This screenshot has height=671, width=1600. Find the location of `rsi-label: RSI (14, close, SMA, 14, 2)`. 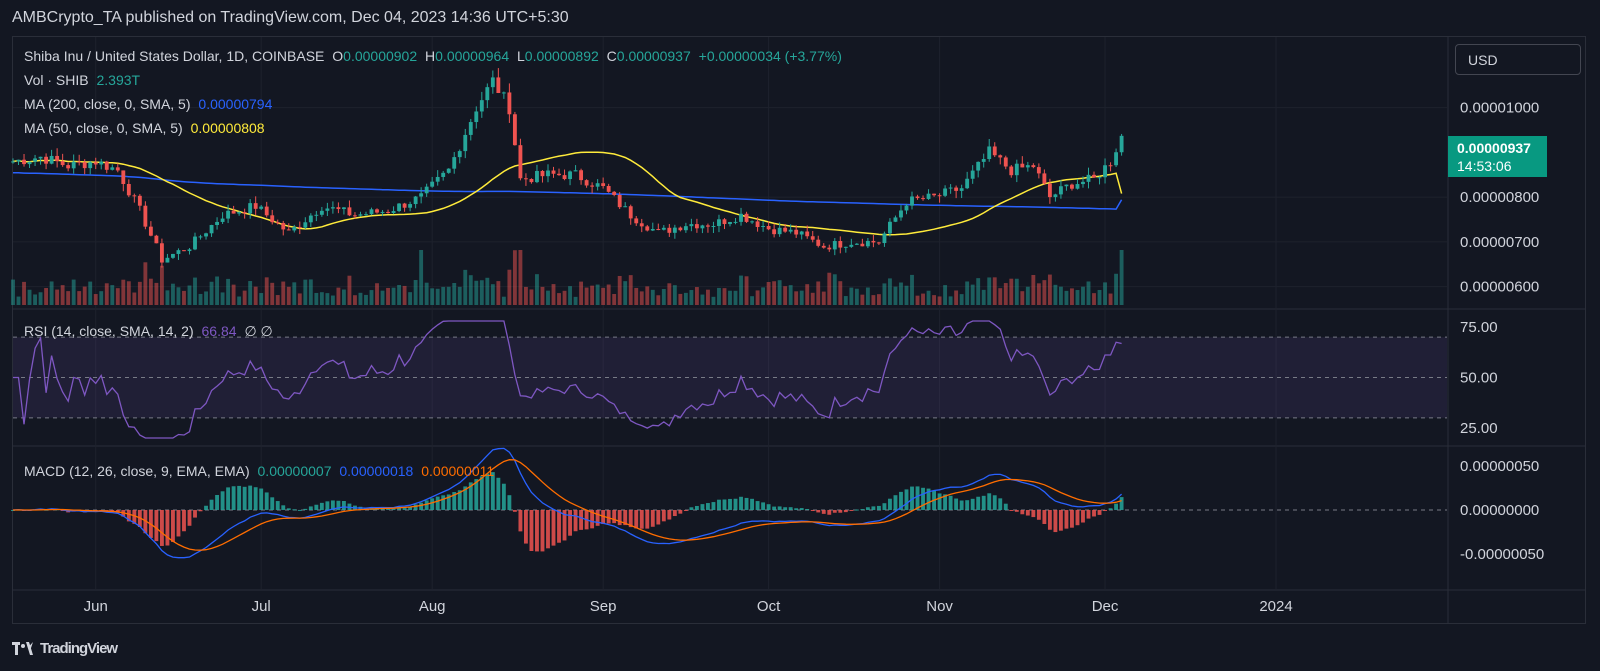

rsi-label: RSI (14, close, SMA, 14, 2) is located at coordinates (109, 331).